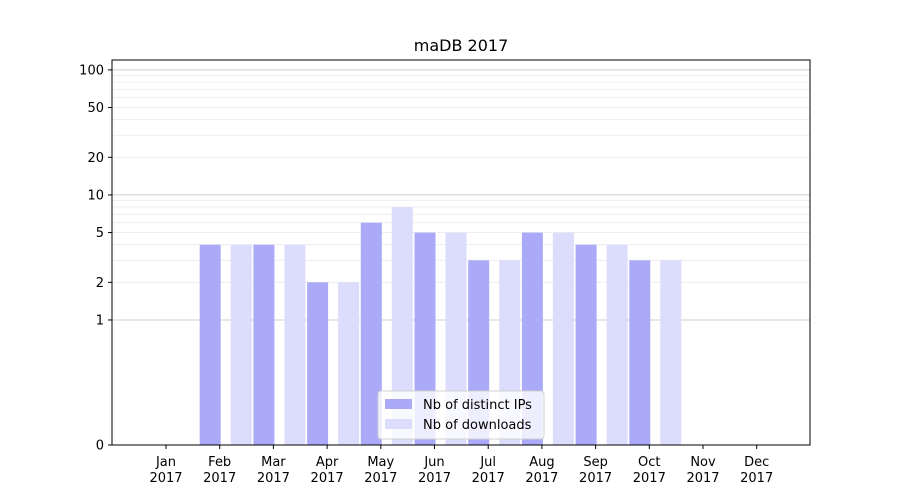 This screenshot has height=500, width=900. I want to click on x-tick-month: Mar, so click(273, 462).